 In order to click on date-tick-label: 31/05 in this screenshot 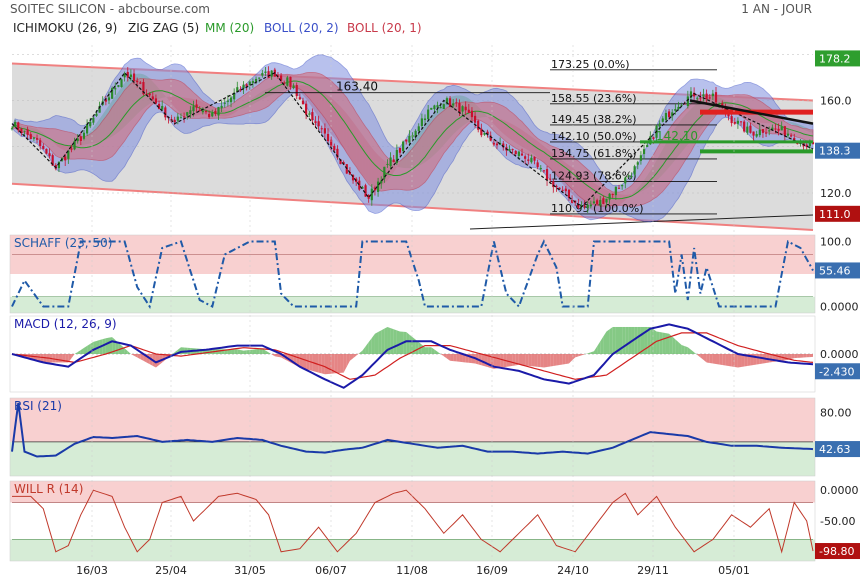, I will do `click(250, 570)`.